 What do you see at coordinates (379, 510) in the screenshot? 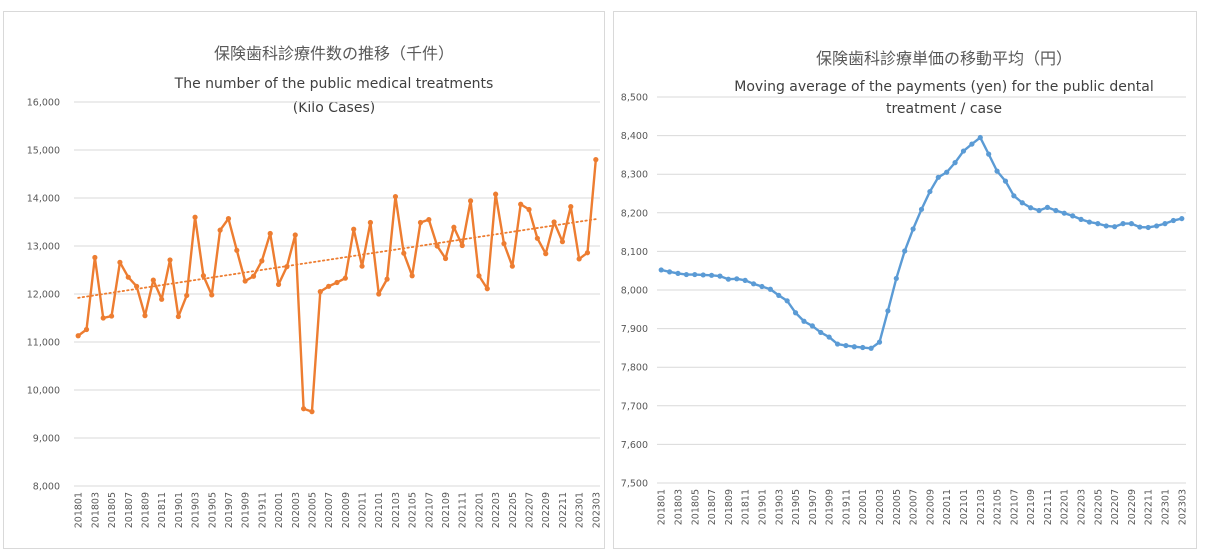
I see `x-tick-label: 202101` at bounding box center [379, 510].